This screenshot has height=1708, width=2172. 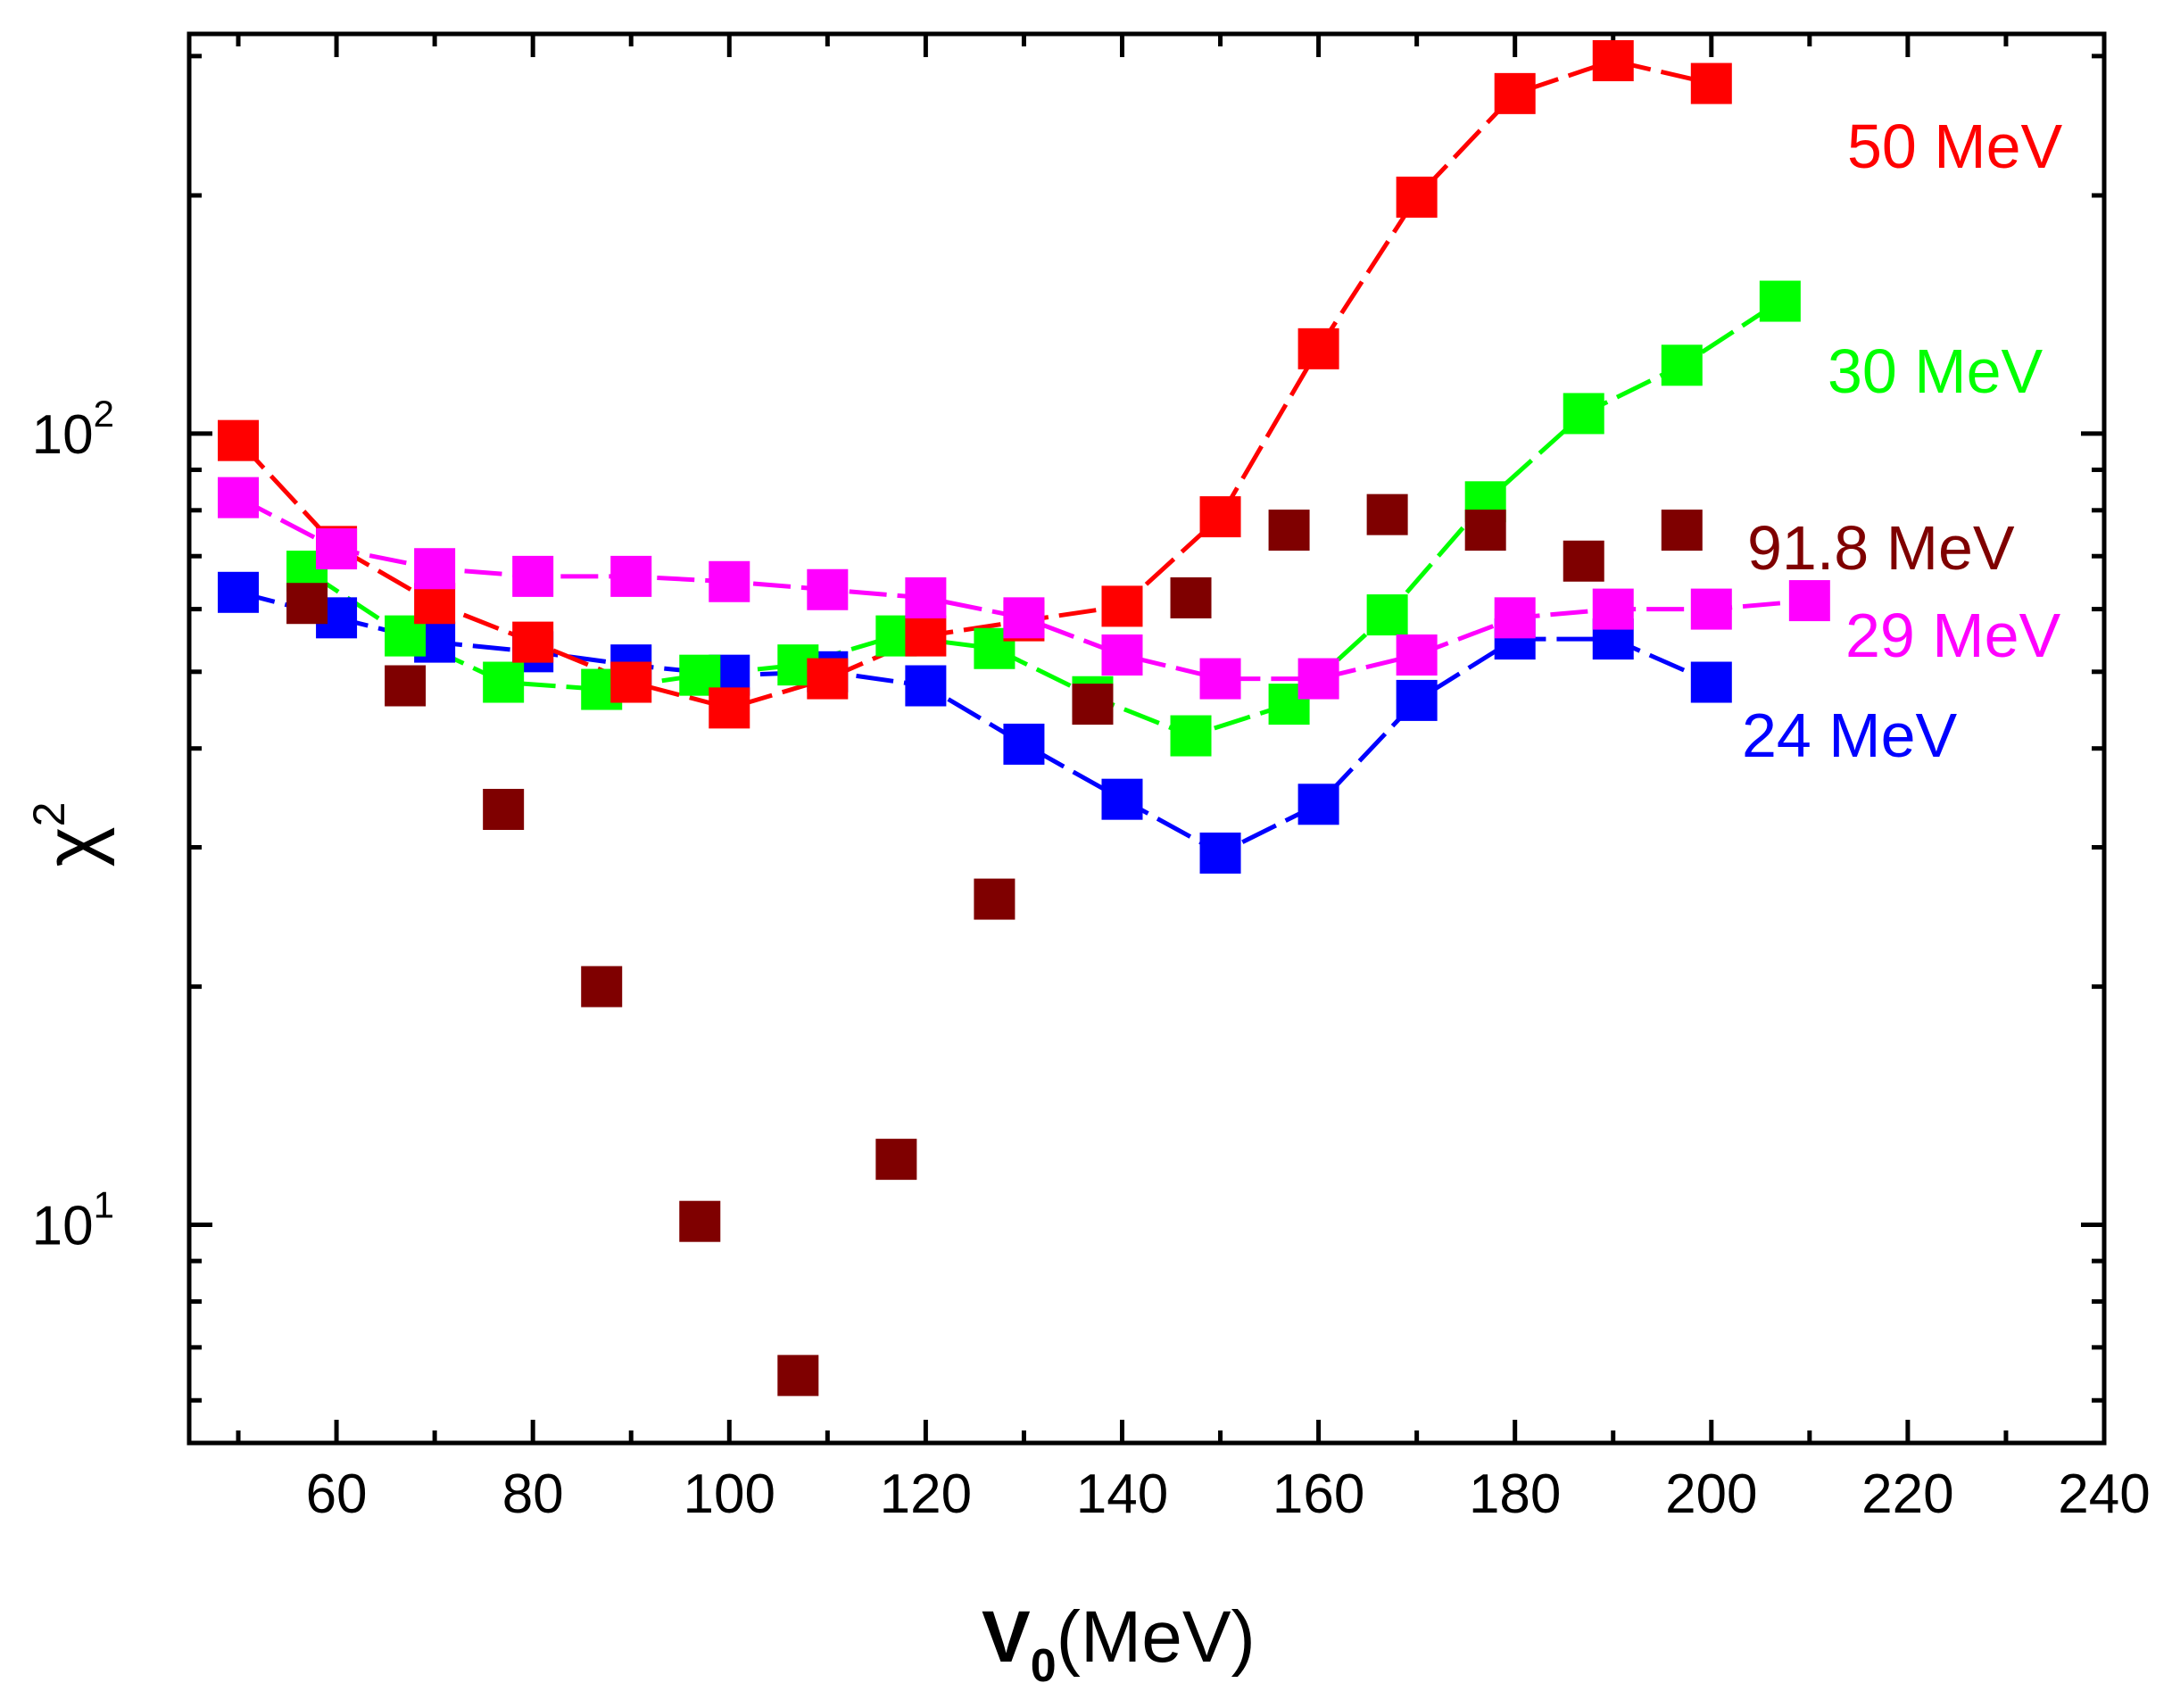 What do you see at coordinates (926, 1494) in the screenshot?
I see `x-tick-label: 120` at bounding box center [926, 1494].